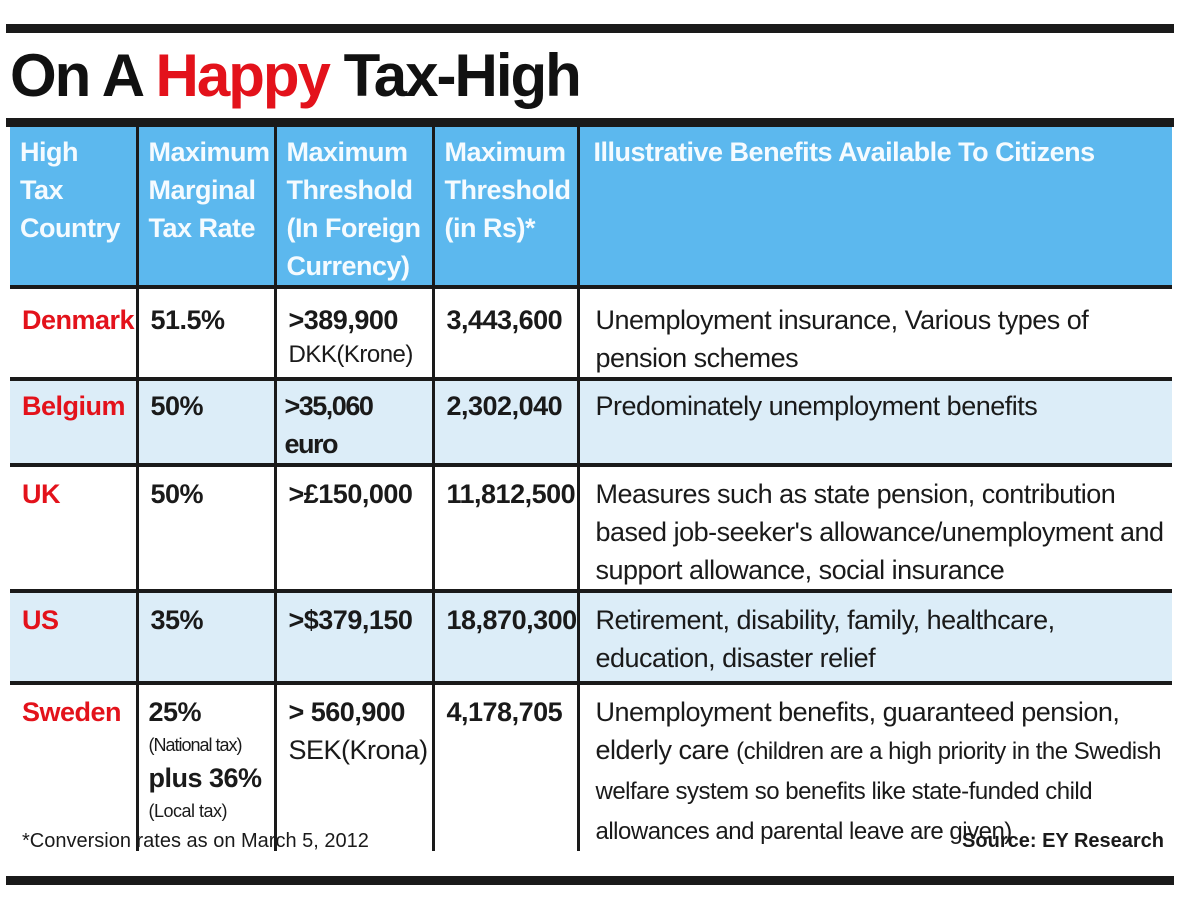  I want to click on threshold-main: >35,060 euro, so click(329, 425).